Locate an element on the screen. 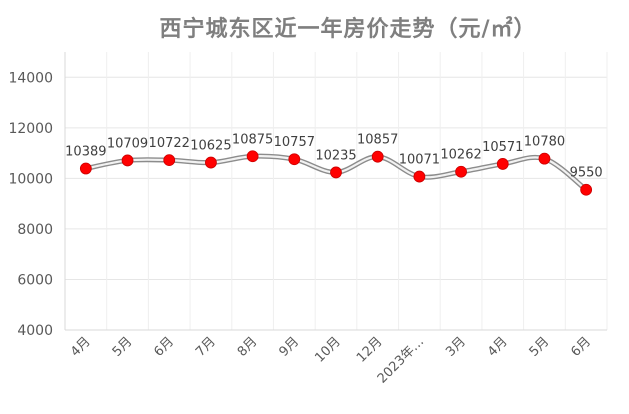 The height and width of the screenshot is (414, 629). series-layer is located at coordinates (336, 173).